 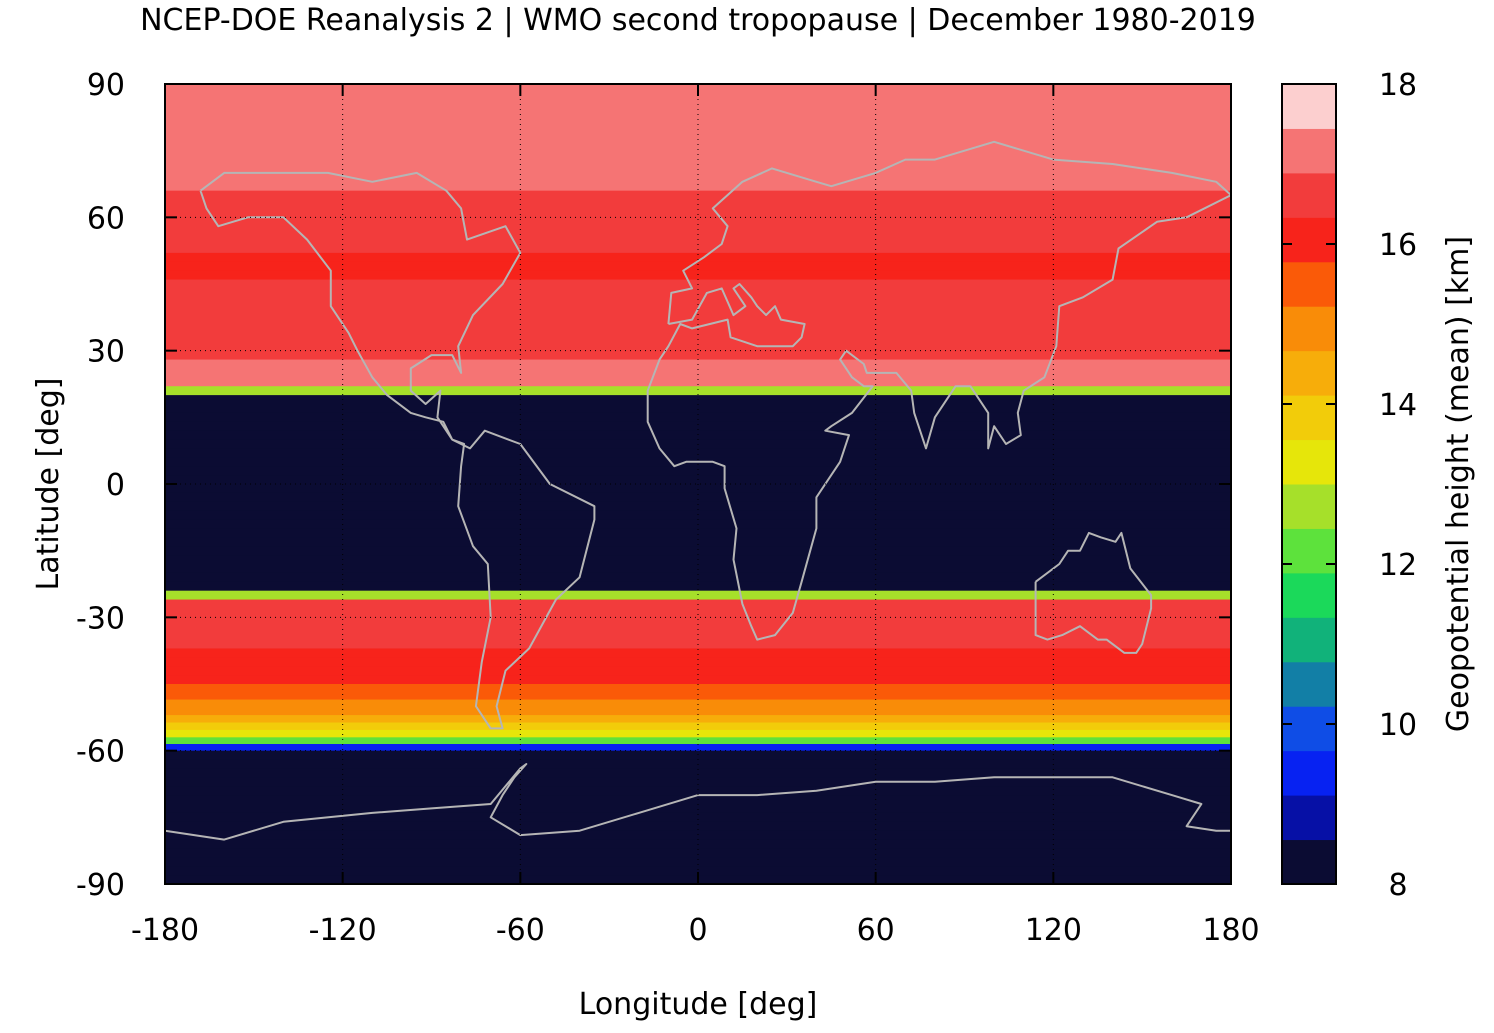 I want to click on x-tick-label: 0, so click(x=697, y=930).